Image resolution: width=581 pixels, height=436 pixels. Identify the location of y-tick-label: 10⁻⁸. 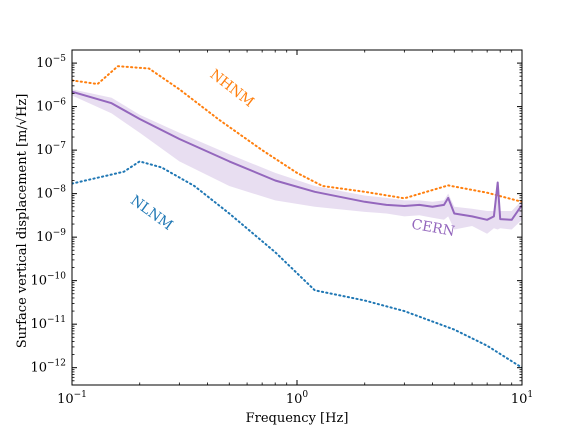
(51, 193).